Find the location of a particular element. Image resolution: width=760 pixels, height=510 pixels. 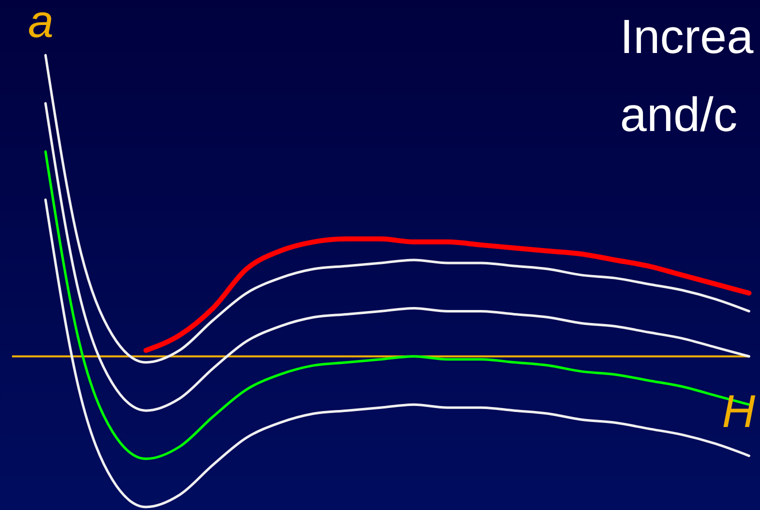

annotation: Increa is located at coordinates (687, 37).